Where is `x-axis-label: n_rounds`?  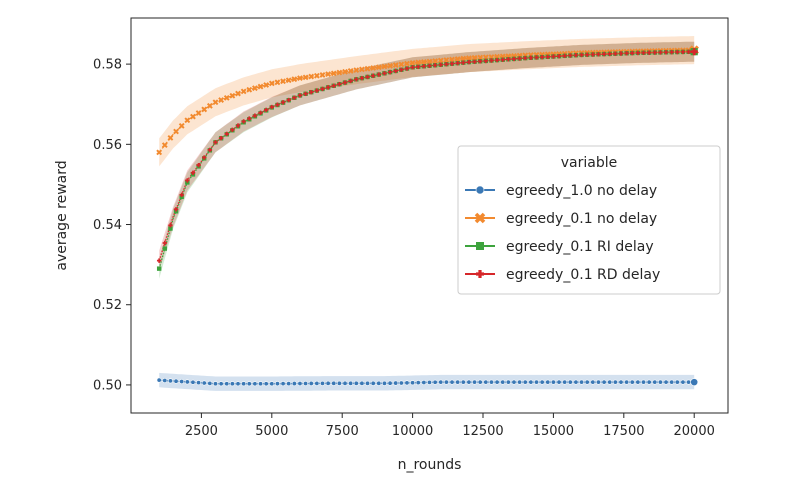 x-axis-label: n_rounds is located at coordinates (430, 465).